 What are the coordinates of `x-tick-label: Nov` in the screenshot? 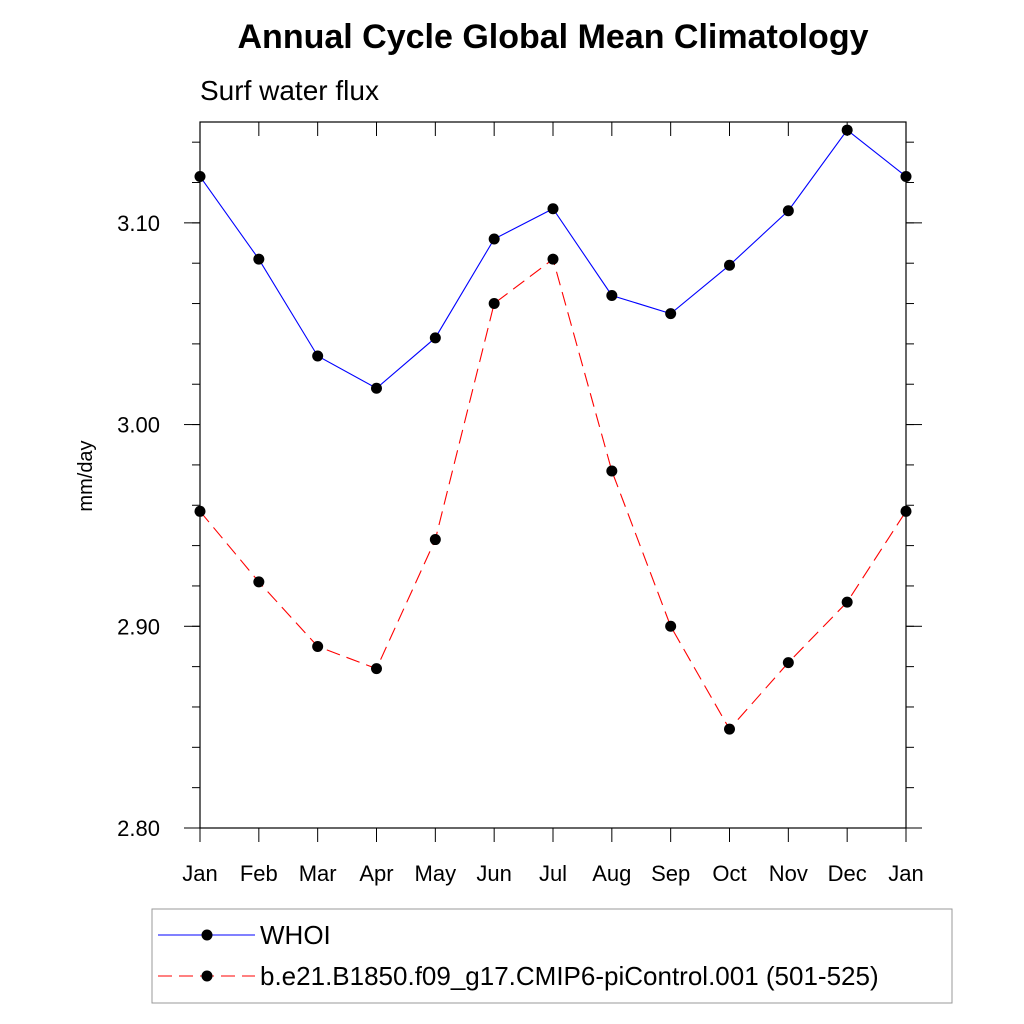 It's located at (788, 873).